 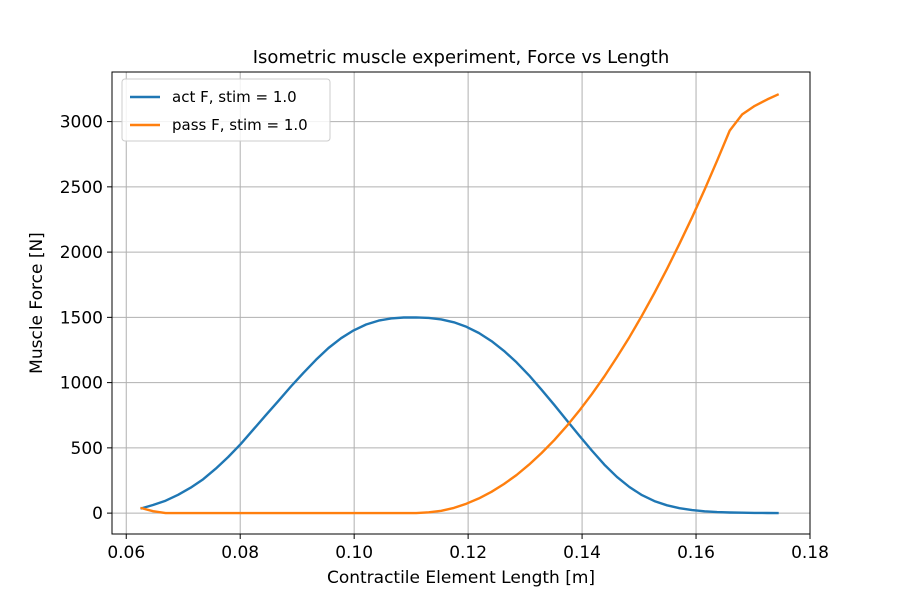 I want to click on x-tick-label: 0.16, so click(x=696, y=553).